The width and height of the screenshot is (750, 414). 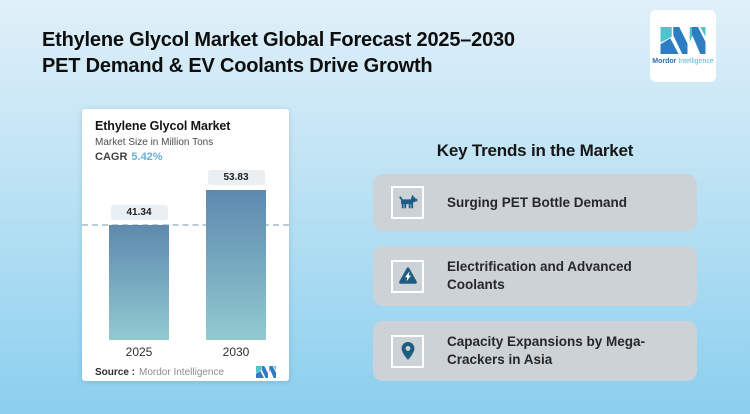 What do you see at coordinates (236, 177) in the screenshot?
I see `bar-value-label-2030: 53.83` at bounding box center [236, 177].